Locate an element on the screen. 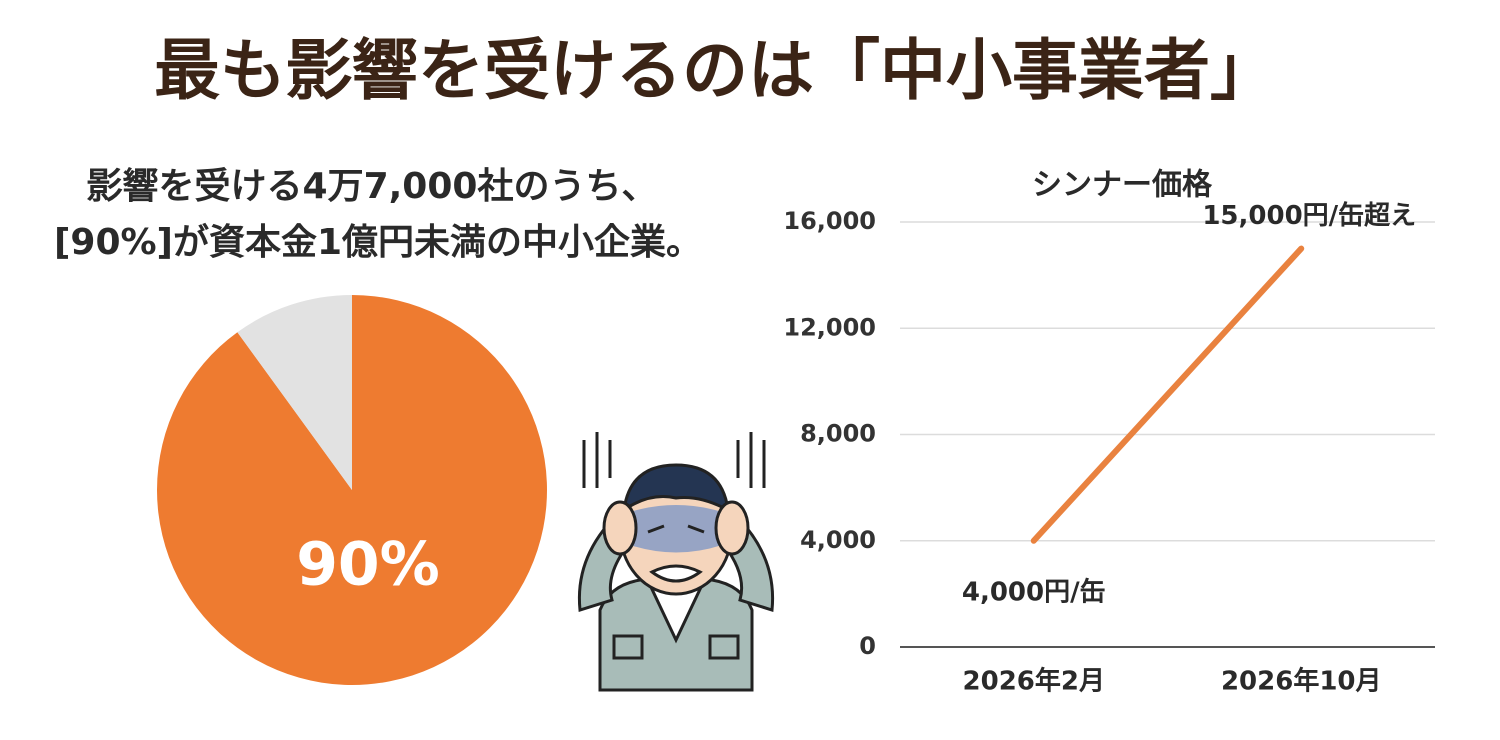 The width and height of the screenshot is (1500, 740). main-title: 最も影響を受けるのは「中小事業者」 is located at coordinates (715, 70).